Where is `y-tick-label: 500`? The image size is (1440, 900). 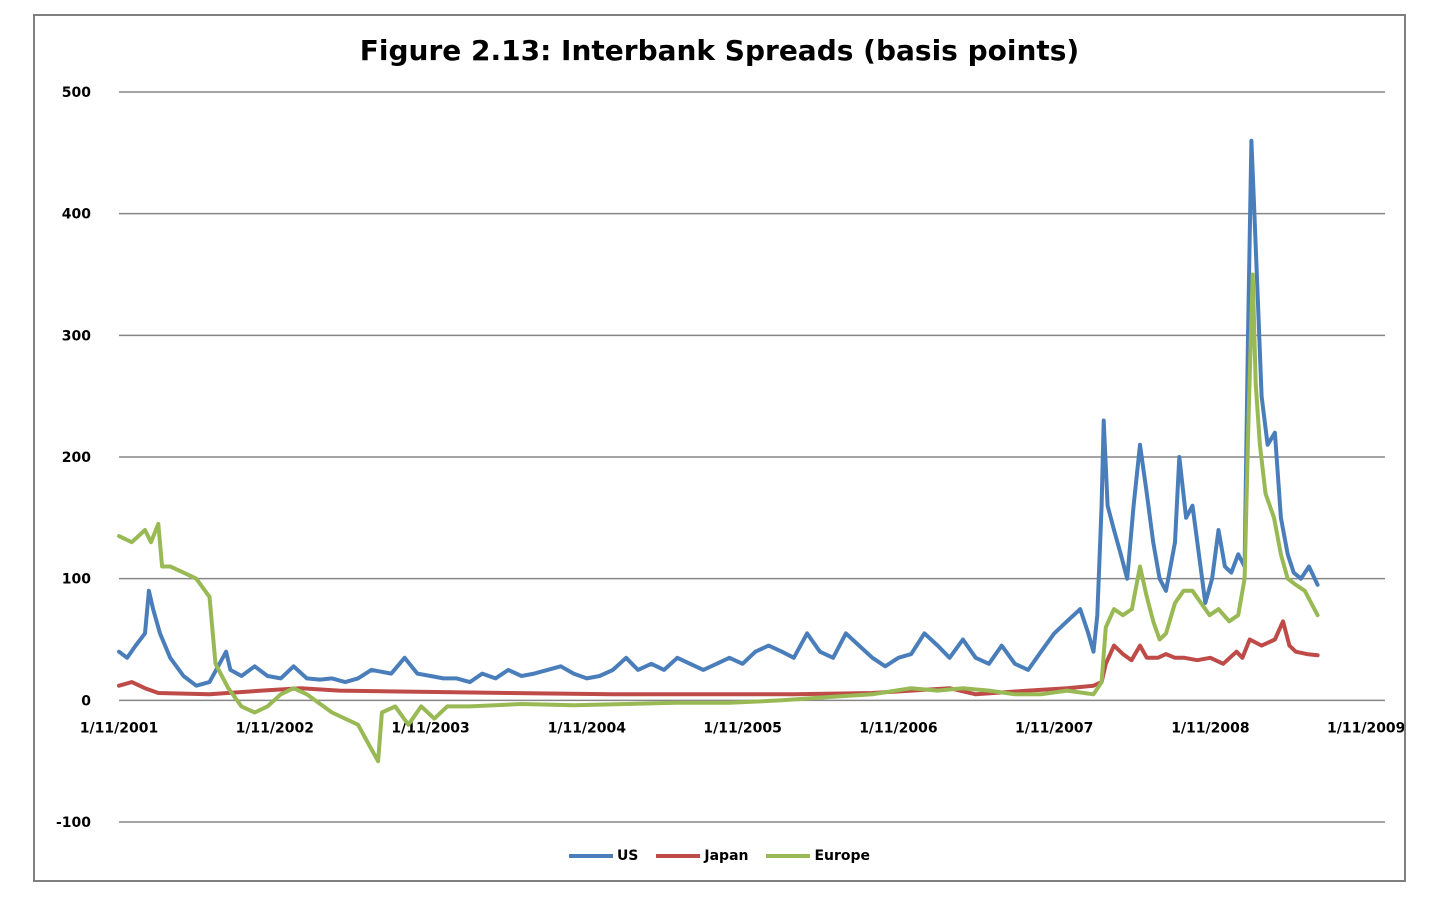
y-tick-label: 500 is located at coordinates (76, 93).